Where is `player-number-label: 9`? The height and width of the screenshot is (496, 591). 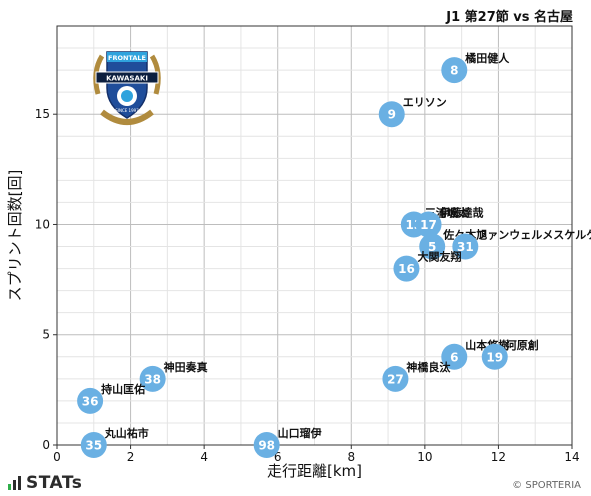 player-number-label: 9 is located at coordinates (392, 115).